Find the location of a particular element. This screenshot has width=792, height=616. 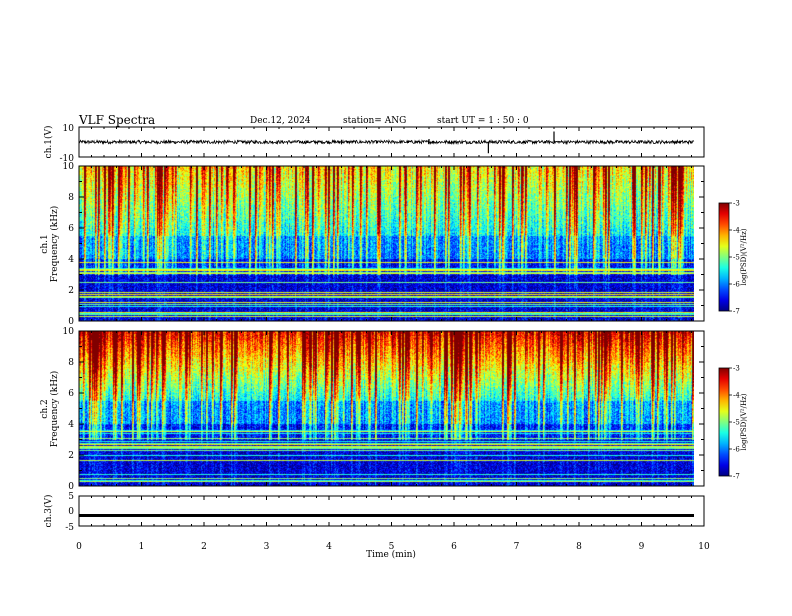

ch3-waveform-trace-group is located at coordinates (386, 515).